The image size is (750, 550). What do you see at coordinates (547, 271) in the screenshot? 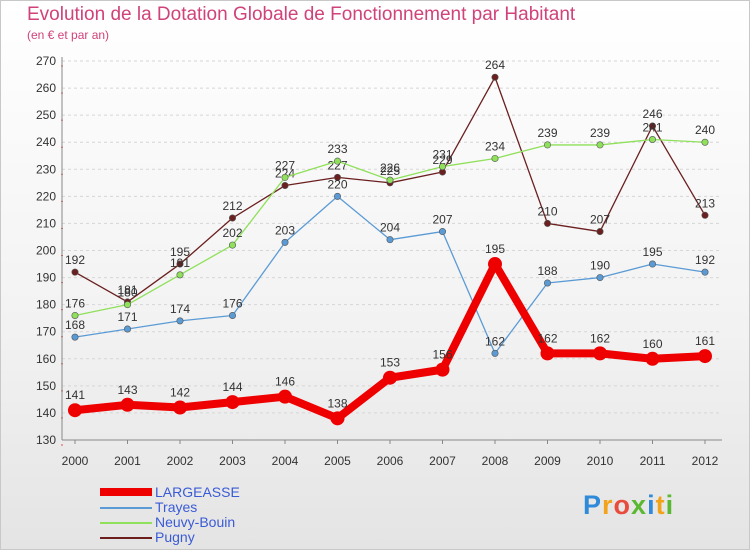
I see `data-label-trayes: 188` at bounding box center [547, 271].